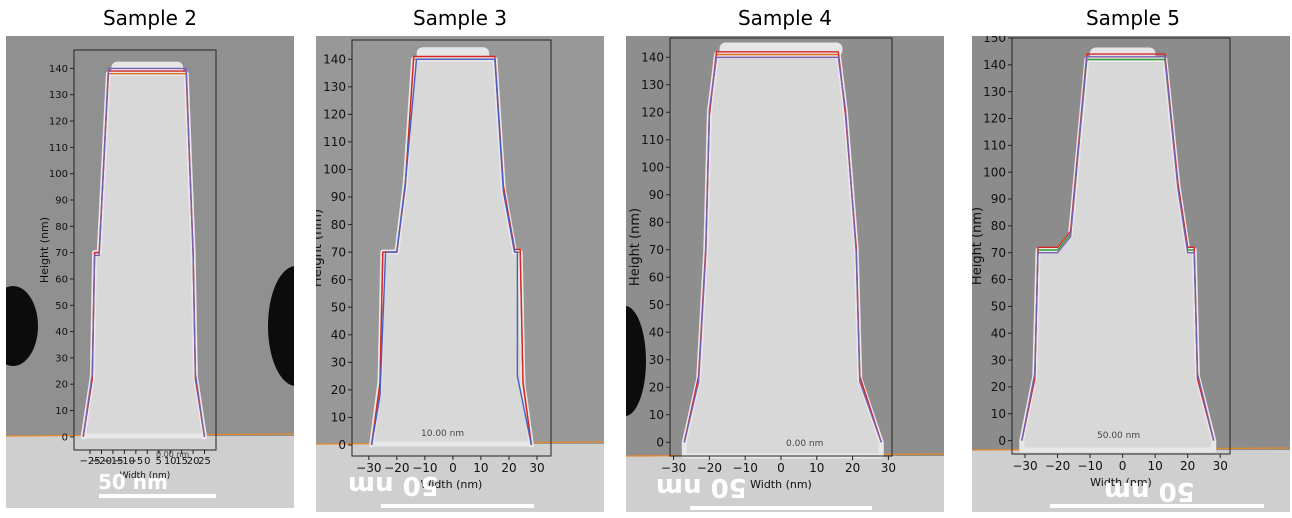 The image size is (1292, 518). I want to click on panel-title-sample-3: Sample 3, so click(460, 18).